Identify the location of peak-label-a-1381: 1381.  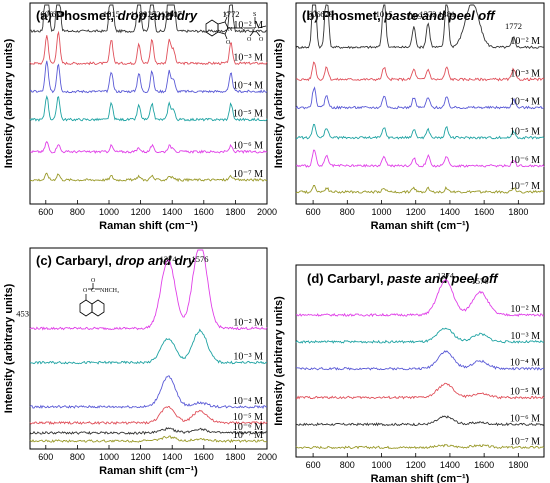
(169, 14).